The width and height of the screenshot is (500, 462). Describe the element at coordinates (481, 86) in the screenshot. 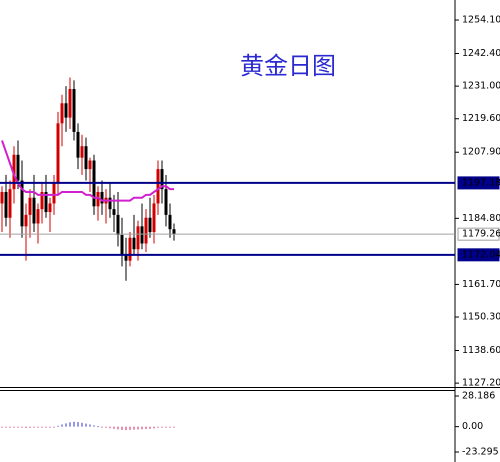

I see `y-tick-label: 1231.00` at that location.